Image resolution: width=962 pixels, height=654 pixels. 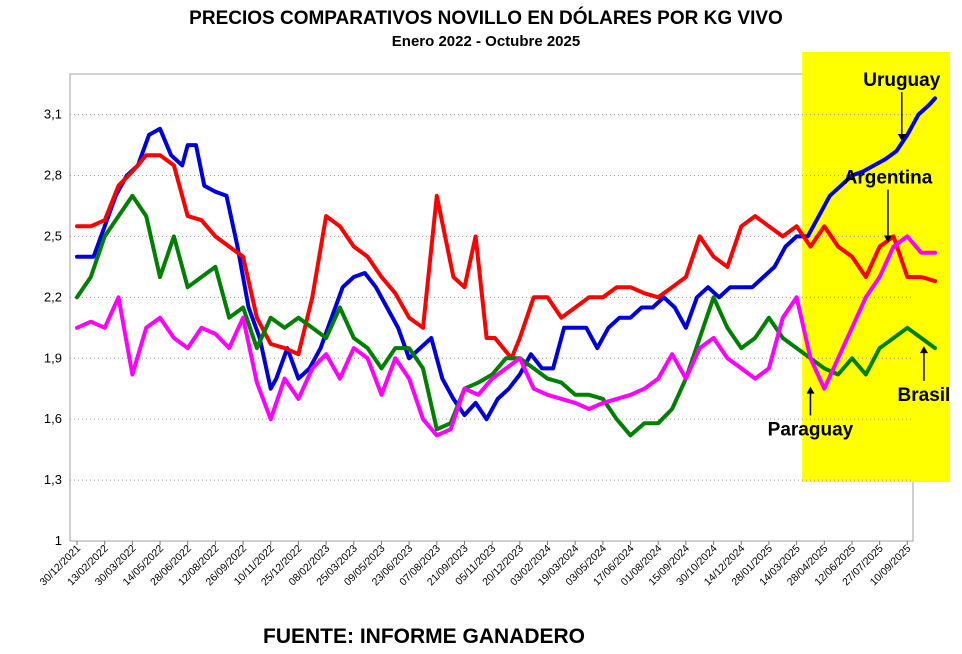 I want to click on y-tick-label: 1, so click(x=58, y=540).